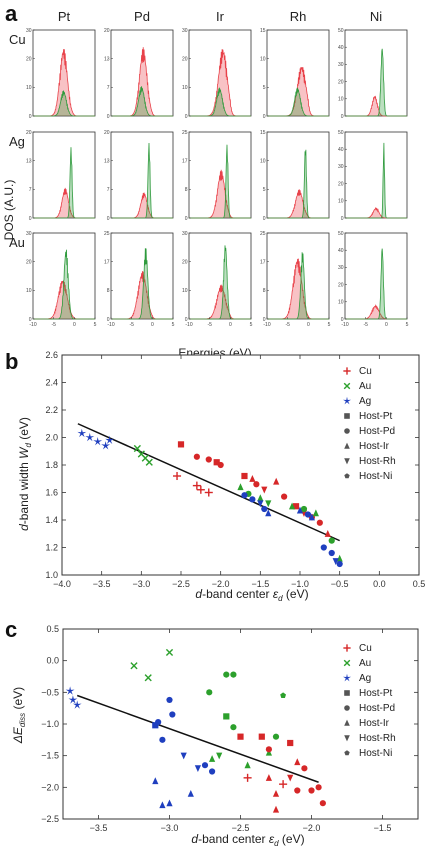 This screenshot has width=430, height=850. What do you see at coordinates (365, 678) in the screenshot?
I see `legend-label-ag: Ag` at bounding box center [365, 678].